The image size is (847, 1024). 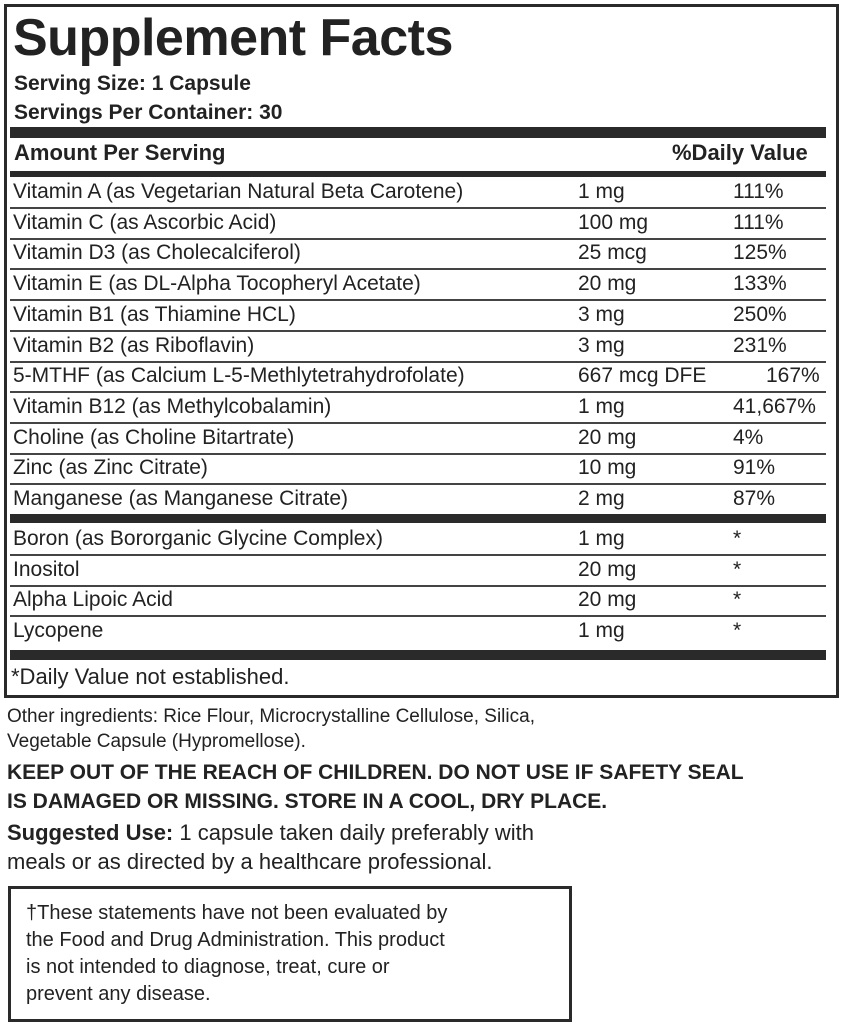 I want to click on nutrient-name: Alpha Lipoic Acid, so click(x=93, y=600).